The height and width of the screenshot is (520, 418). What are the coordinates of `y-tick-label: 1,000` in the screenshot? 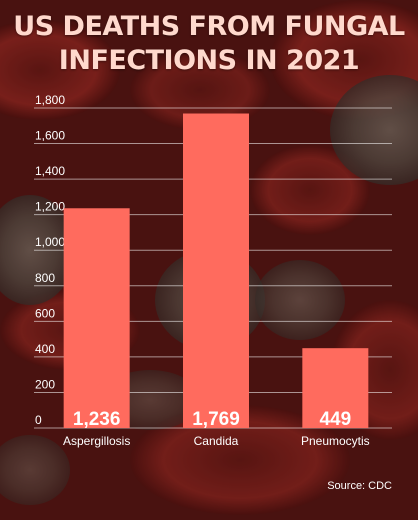 It's located at (50, 242).